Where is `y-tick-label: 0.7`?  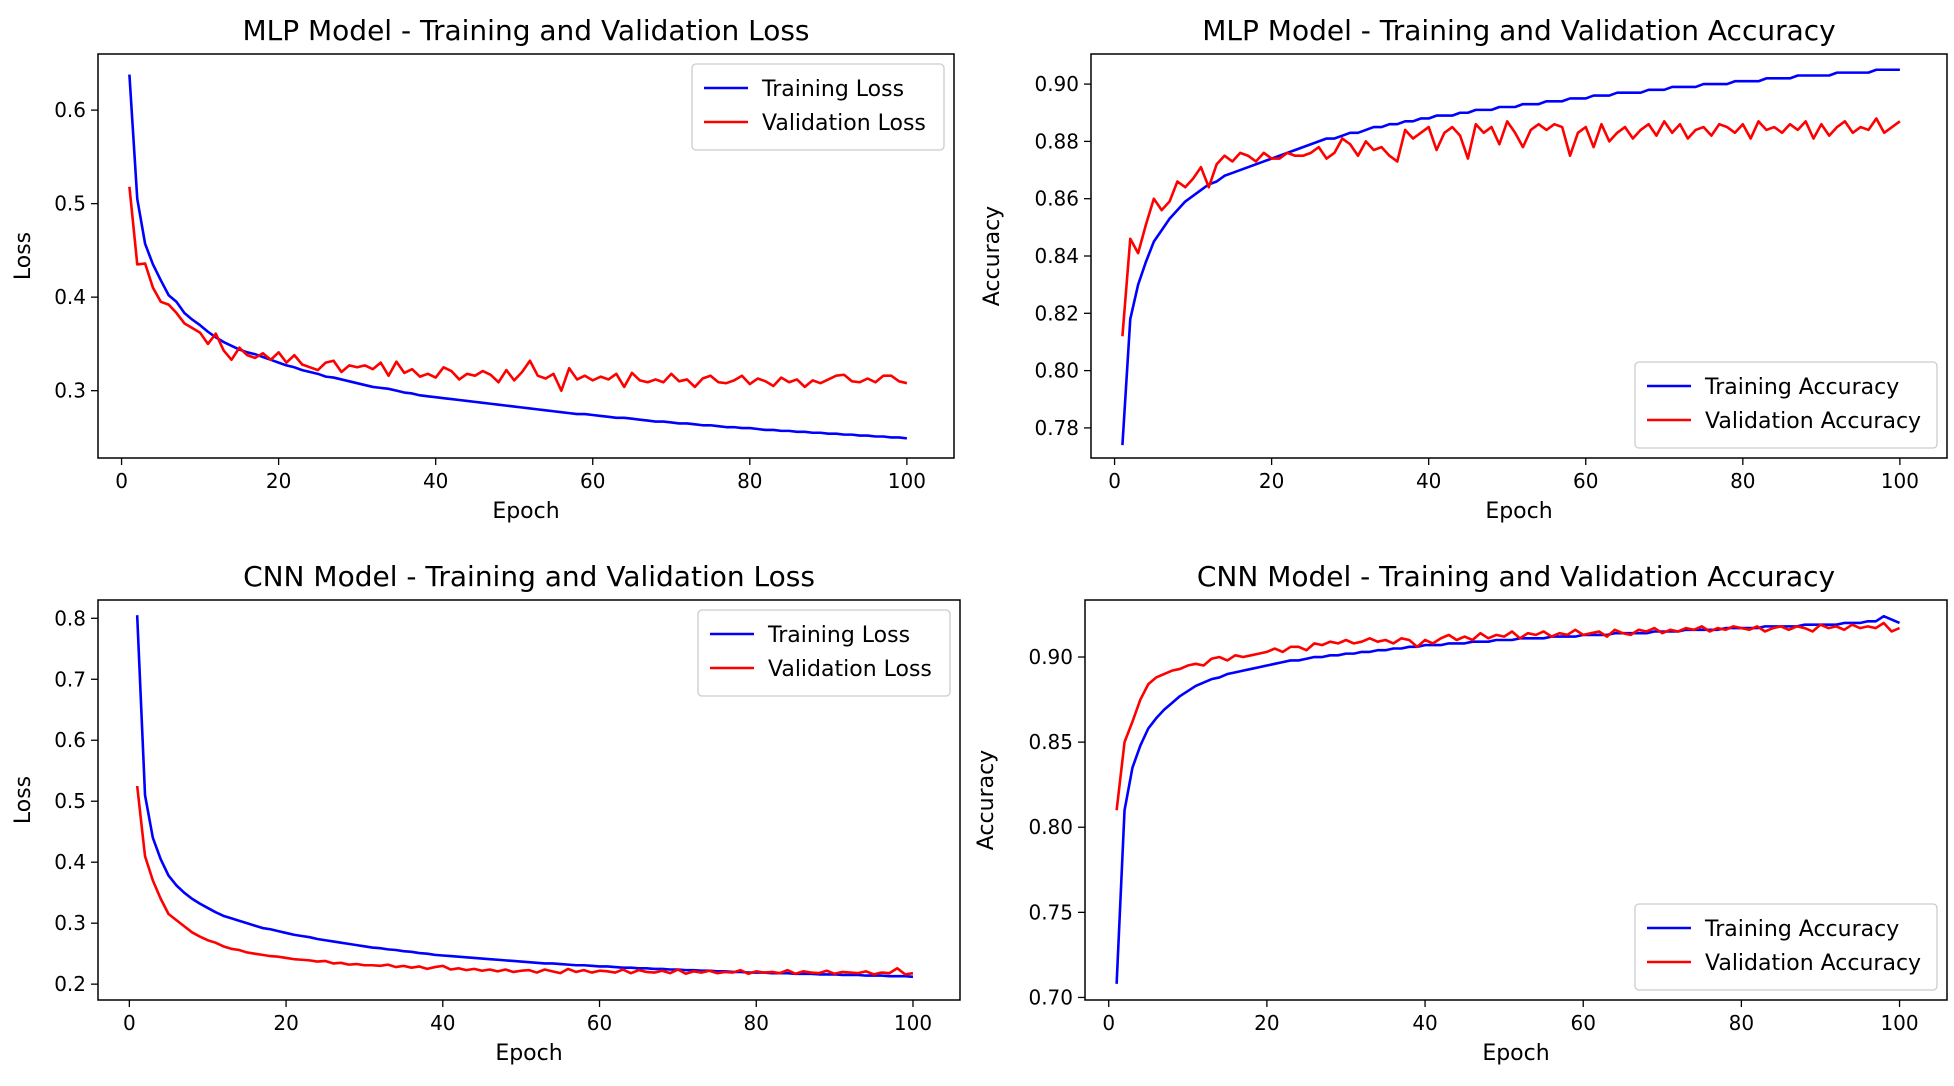 y-tick-label: 0.7 is located at coordinates (70, 679).